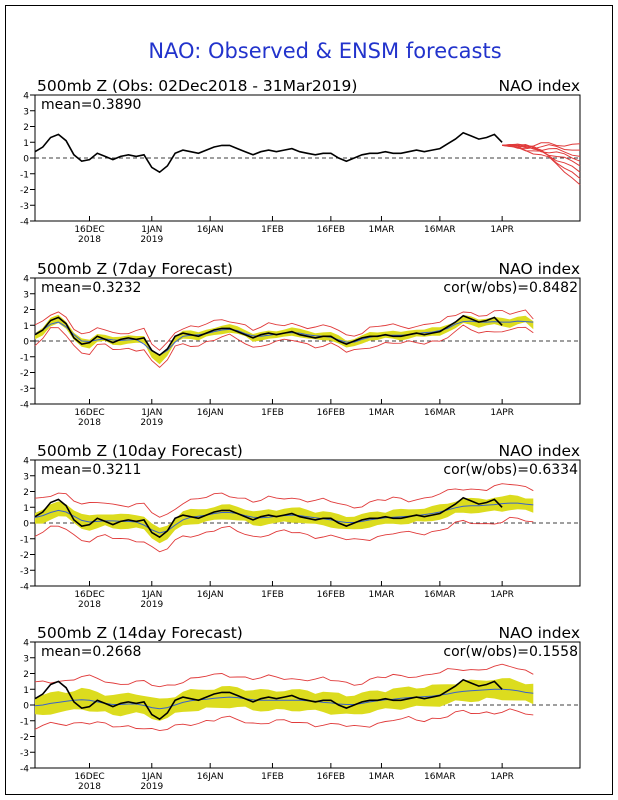  Describe the element at coordinates (91, 288) in the screenshot. I see `panel-mean-label: mean=0.3232` at that location.